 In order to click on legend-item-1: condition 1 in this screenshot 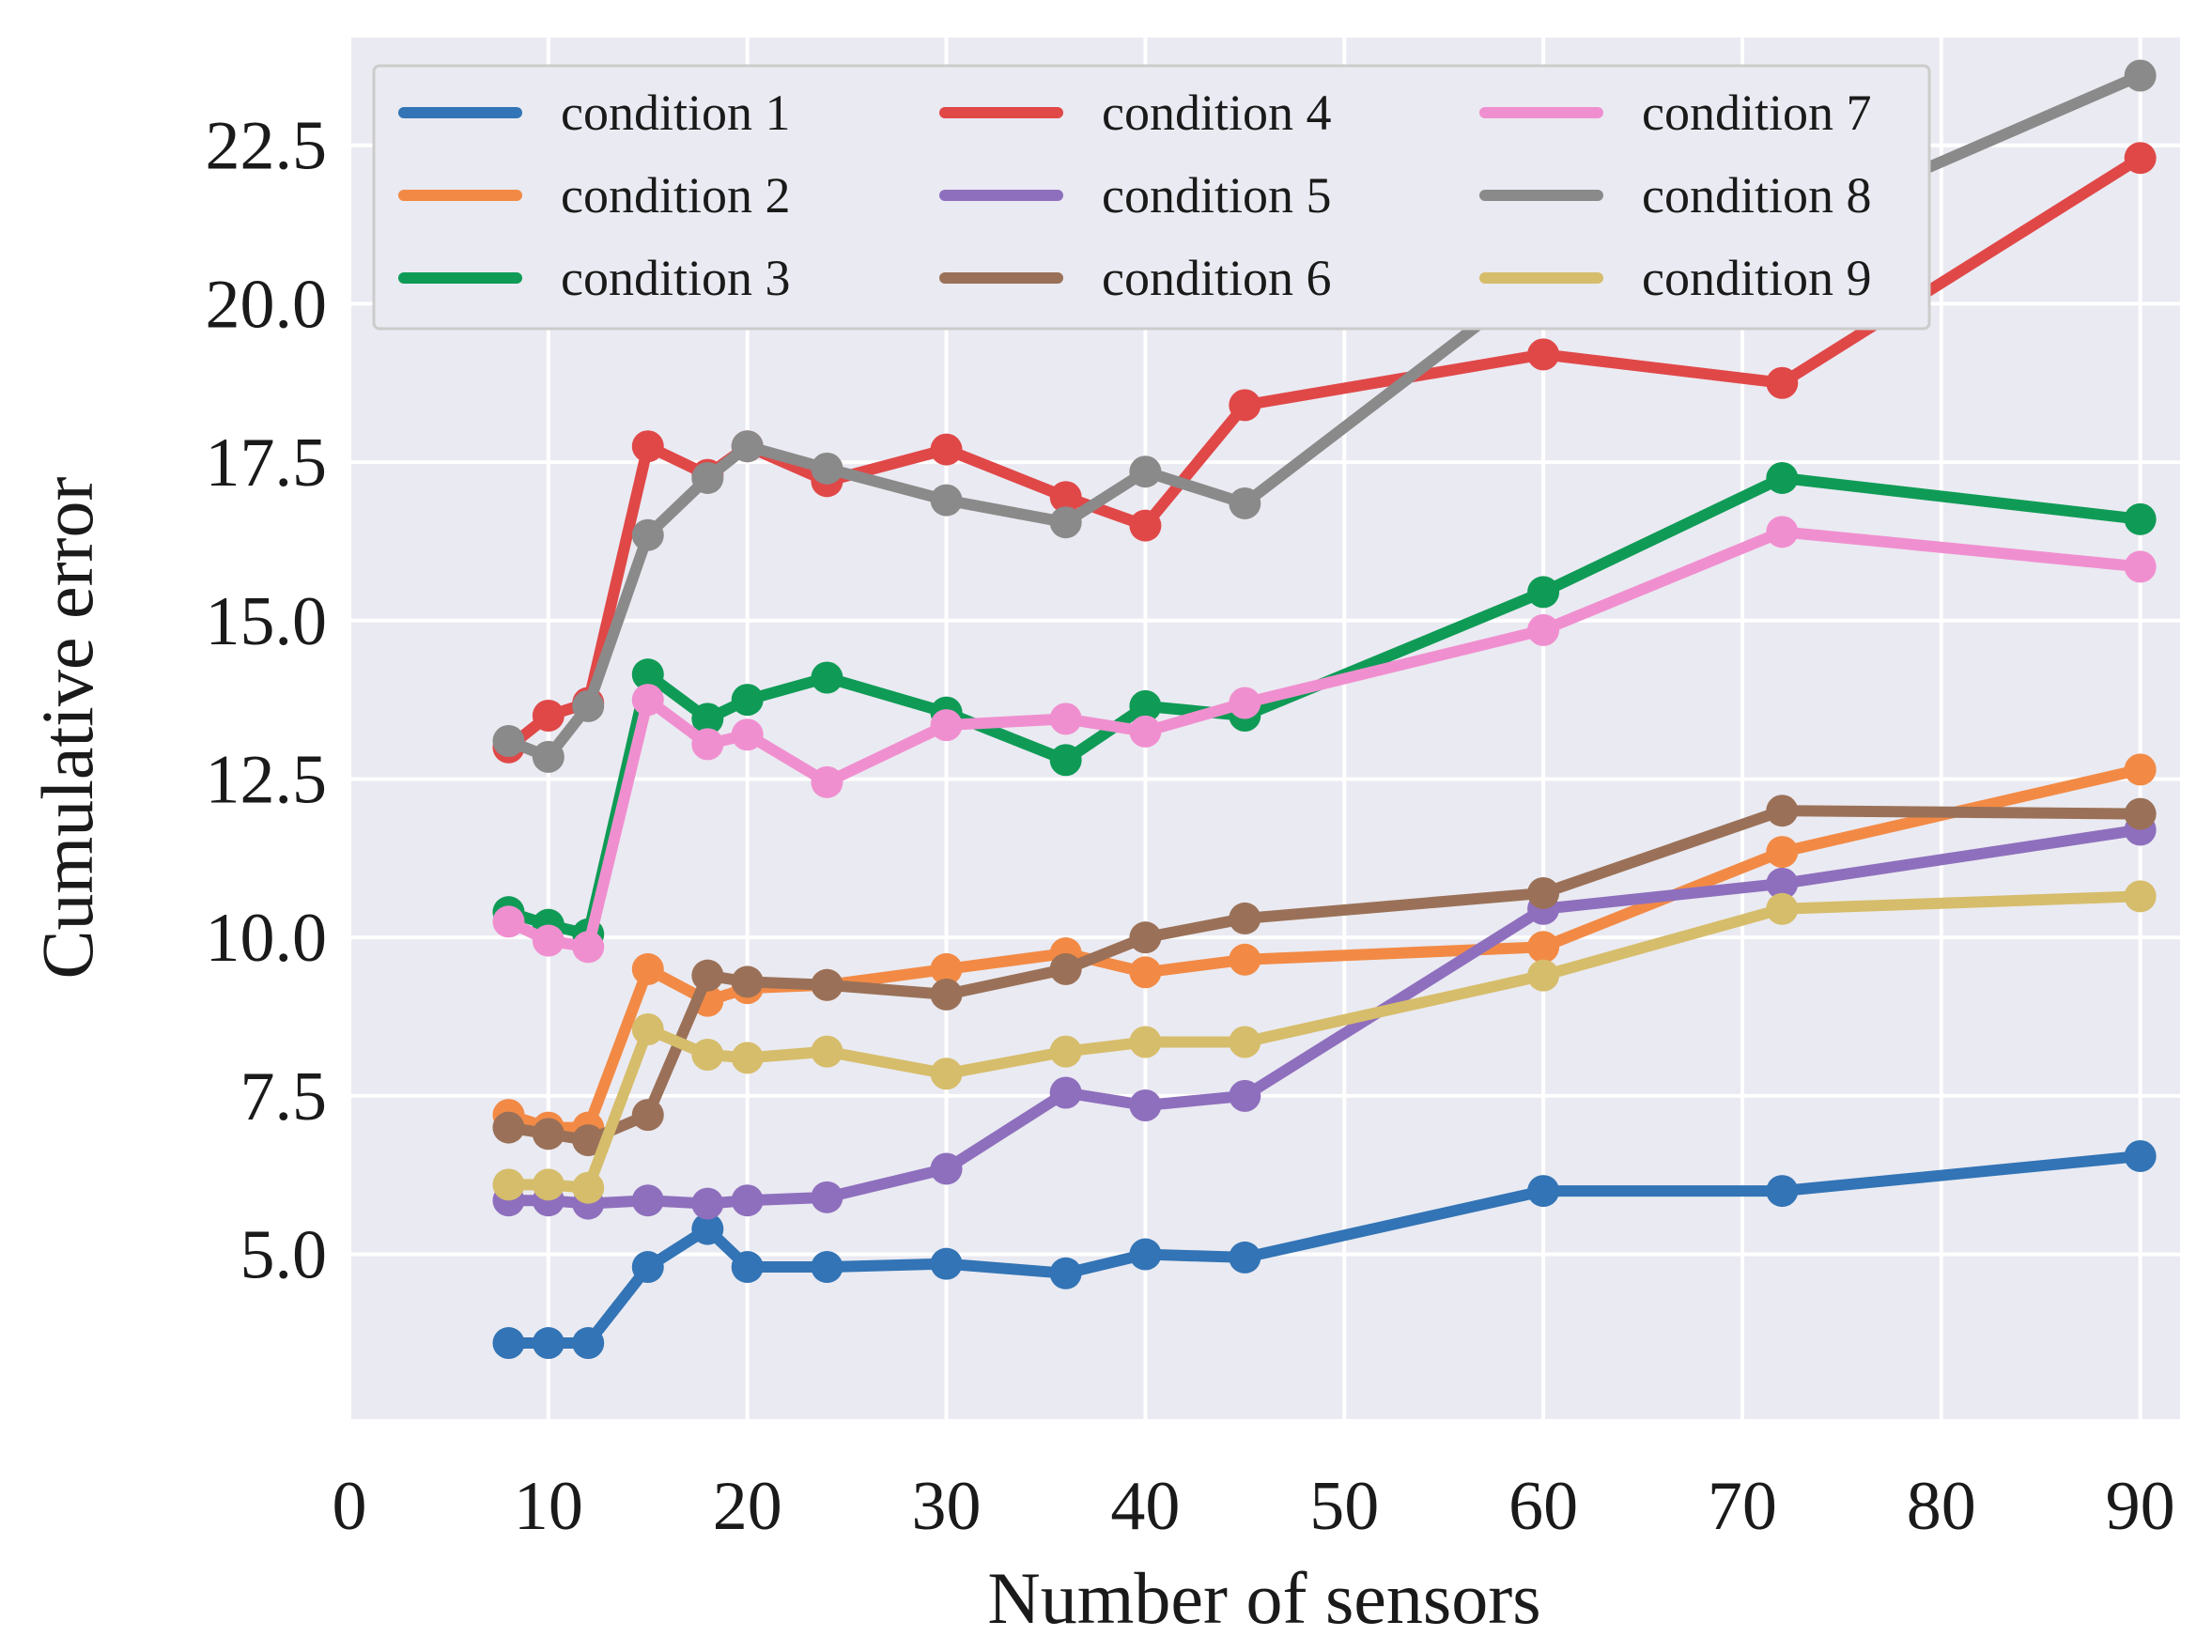, I will do `click(594, 113)`.